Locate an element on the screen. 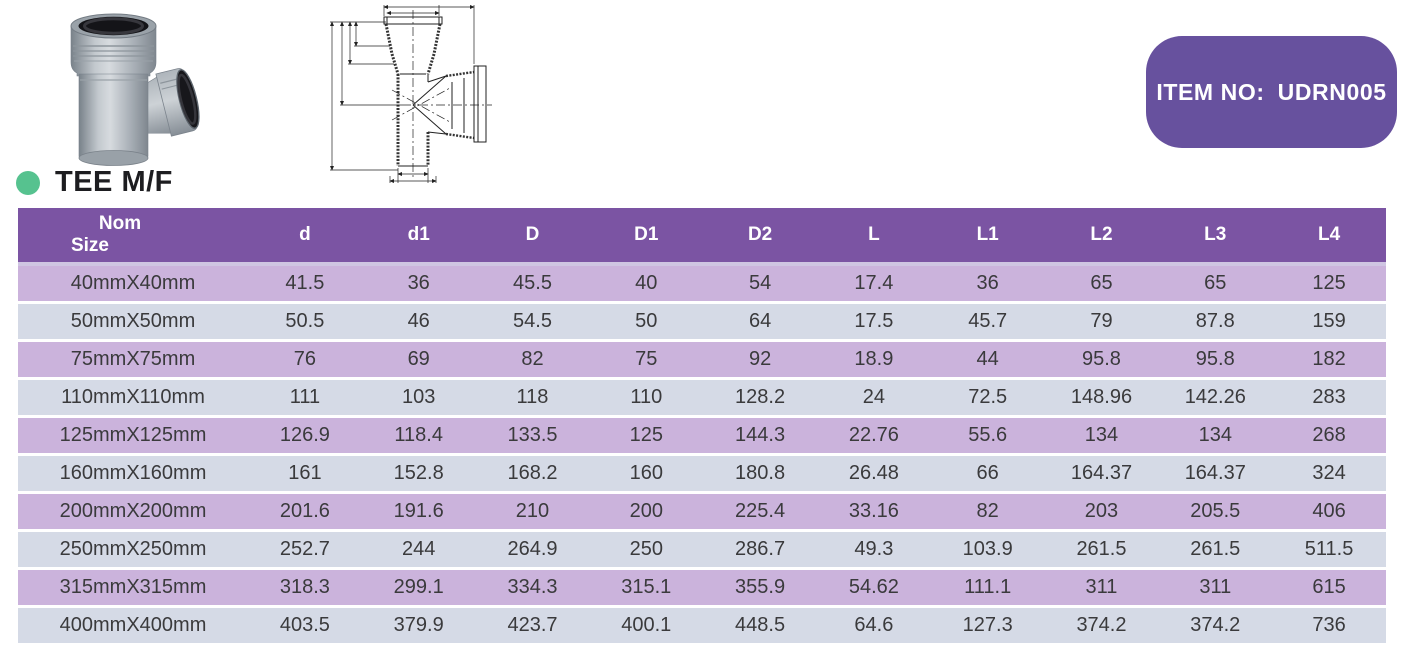 This screenshot has width=1408, height=651. value-cell: 76 is located at coordinates (305, 360).